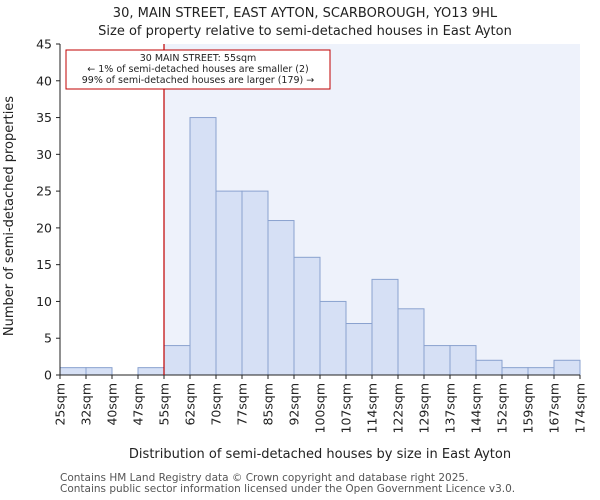  I want to click on bar-114sqm, so click(385, 327).